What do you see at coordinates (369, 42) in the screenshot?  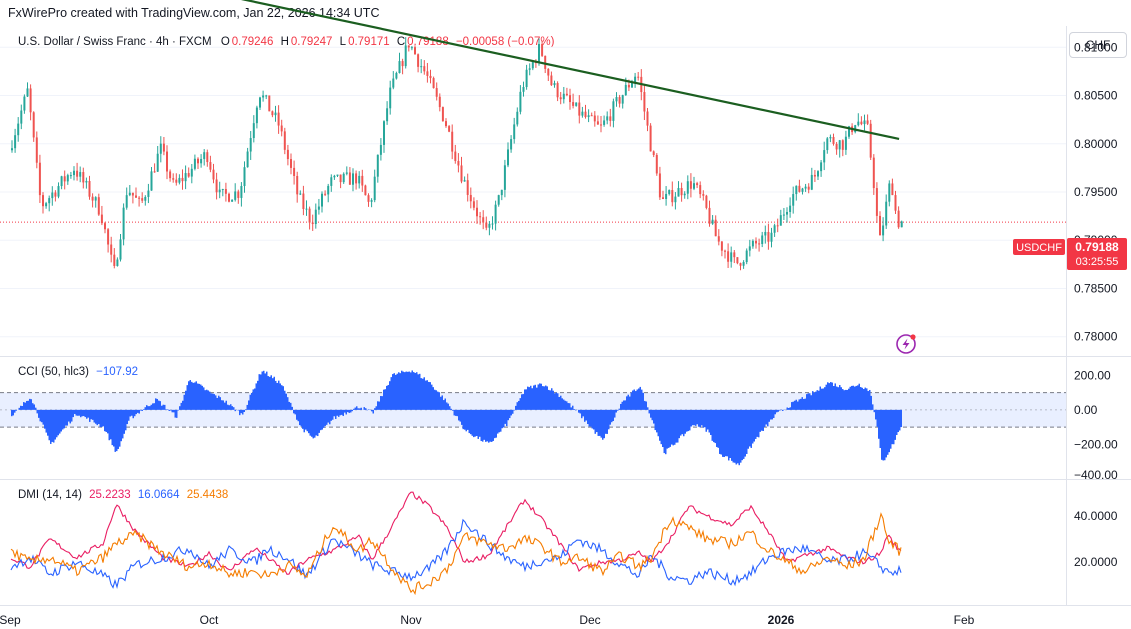 I see `low-value: 0.79171` at bounding box center [369, 42].